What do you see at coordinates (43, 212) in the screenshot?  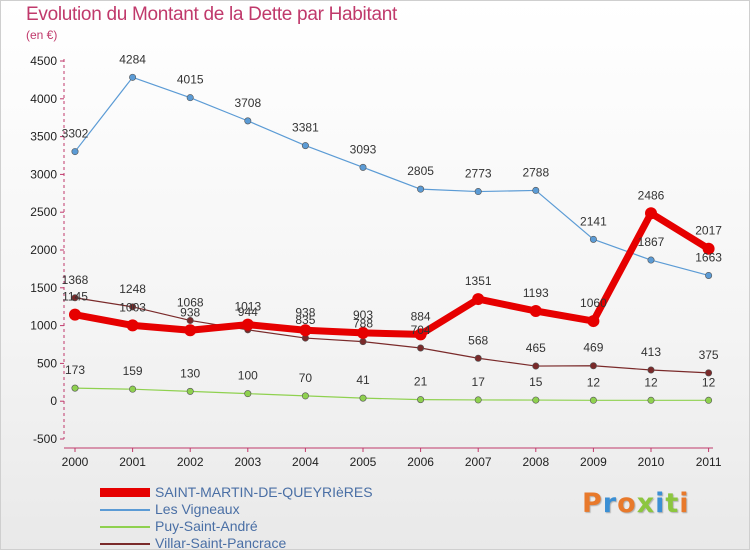 I see `y-tick-label: 2500` at bounding box center [43, 212].